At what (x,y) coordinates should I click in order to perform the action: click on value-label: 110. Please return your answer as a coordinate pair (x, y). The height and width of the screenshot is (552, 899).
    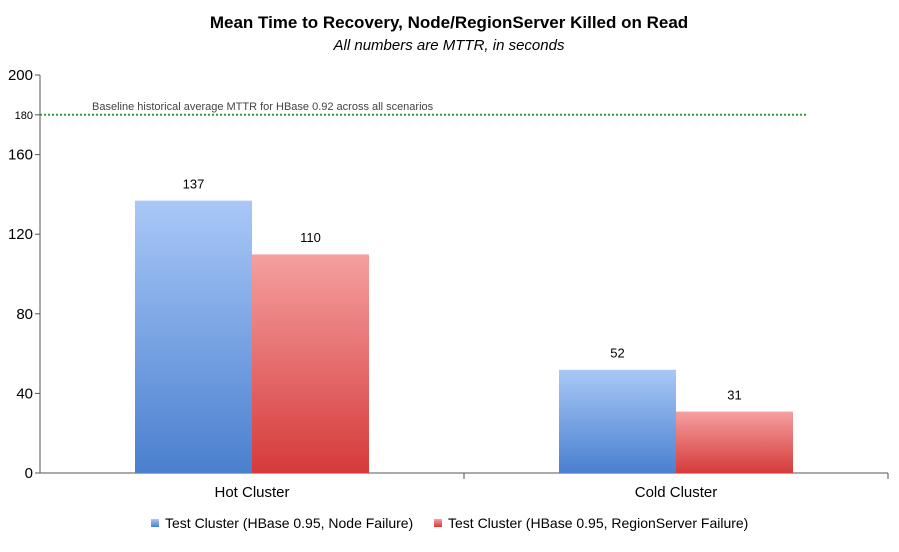
    Looking at the image, I should click on (310, 237).